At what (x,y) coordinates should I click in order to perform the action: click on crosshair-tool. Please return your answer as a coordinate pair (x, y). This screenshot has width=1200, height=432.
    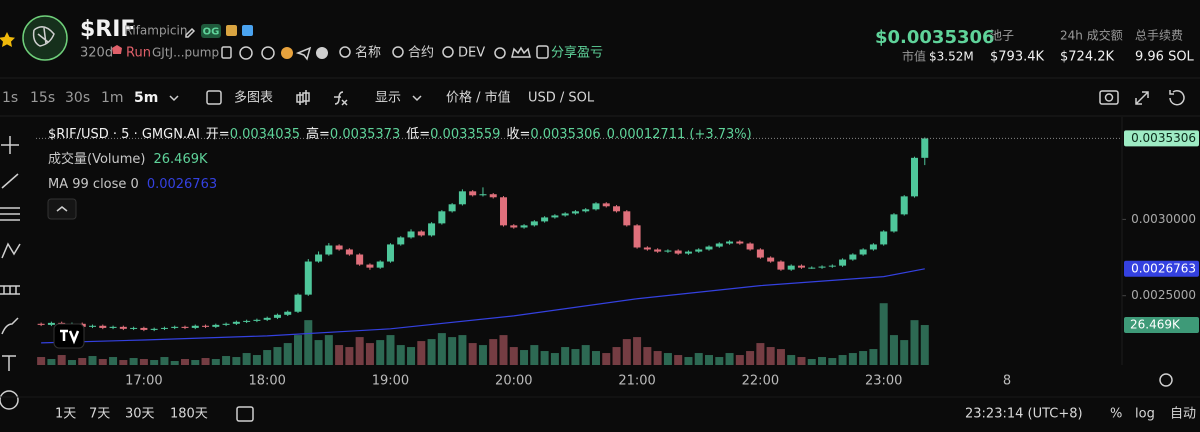
    Looking at the image, I should click on (10, 145).